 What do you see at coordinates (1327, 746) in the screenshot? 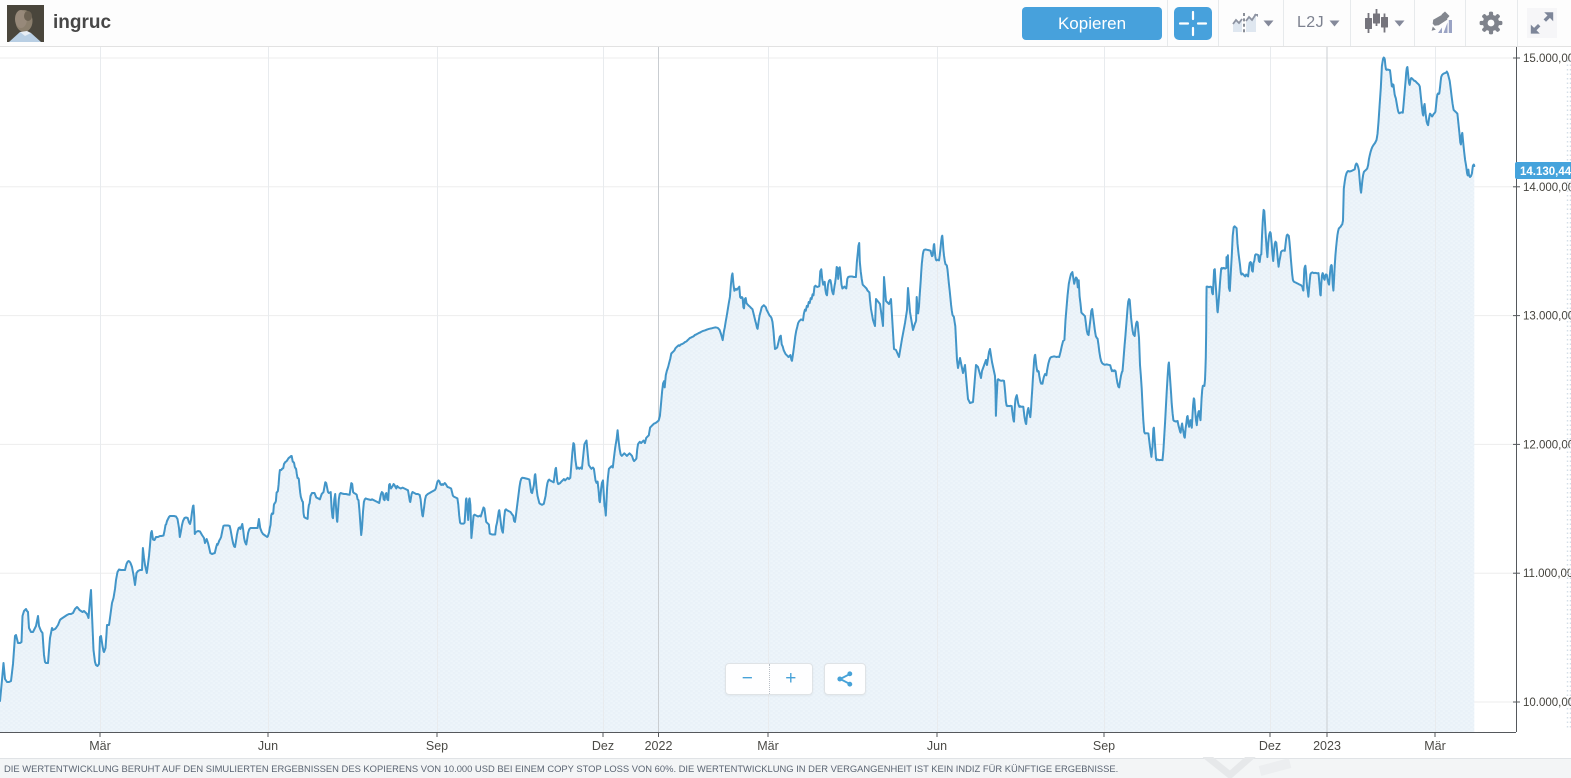
I see `svg-text: 2023` at bounding box center [1327, 746].